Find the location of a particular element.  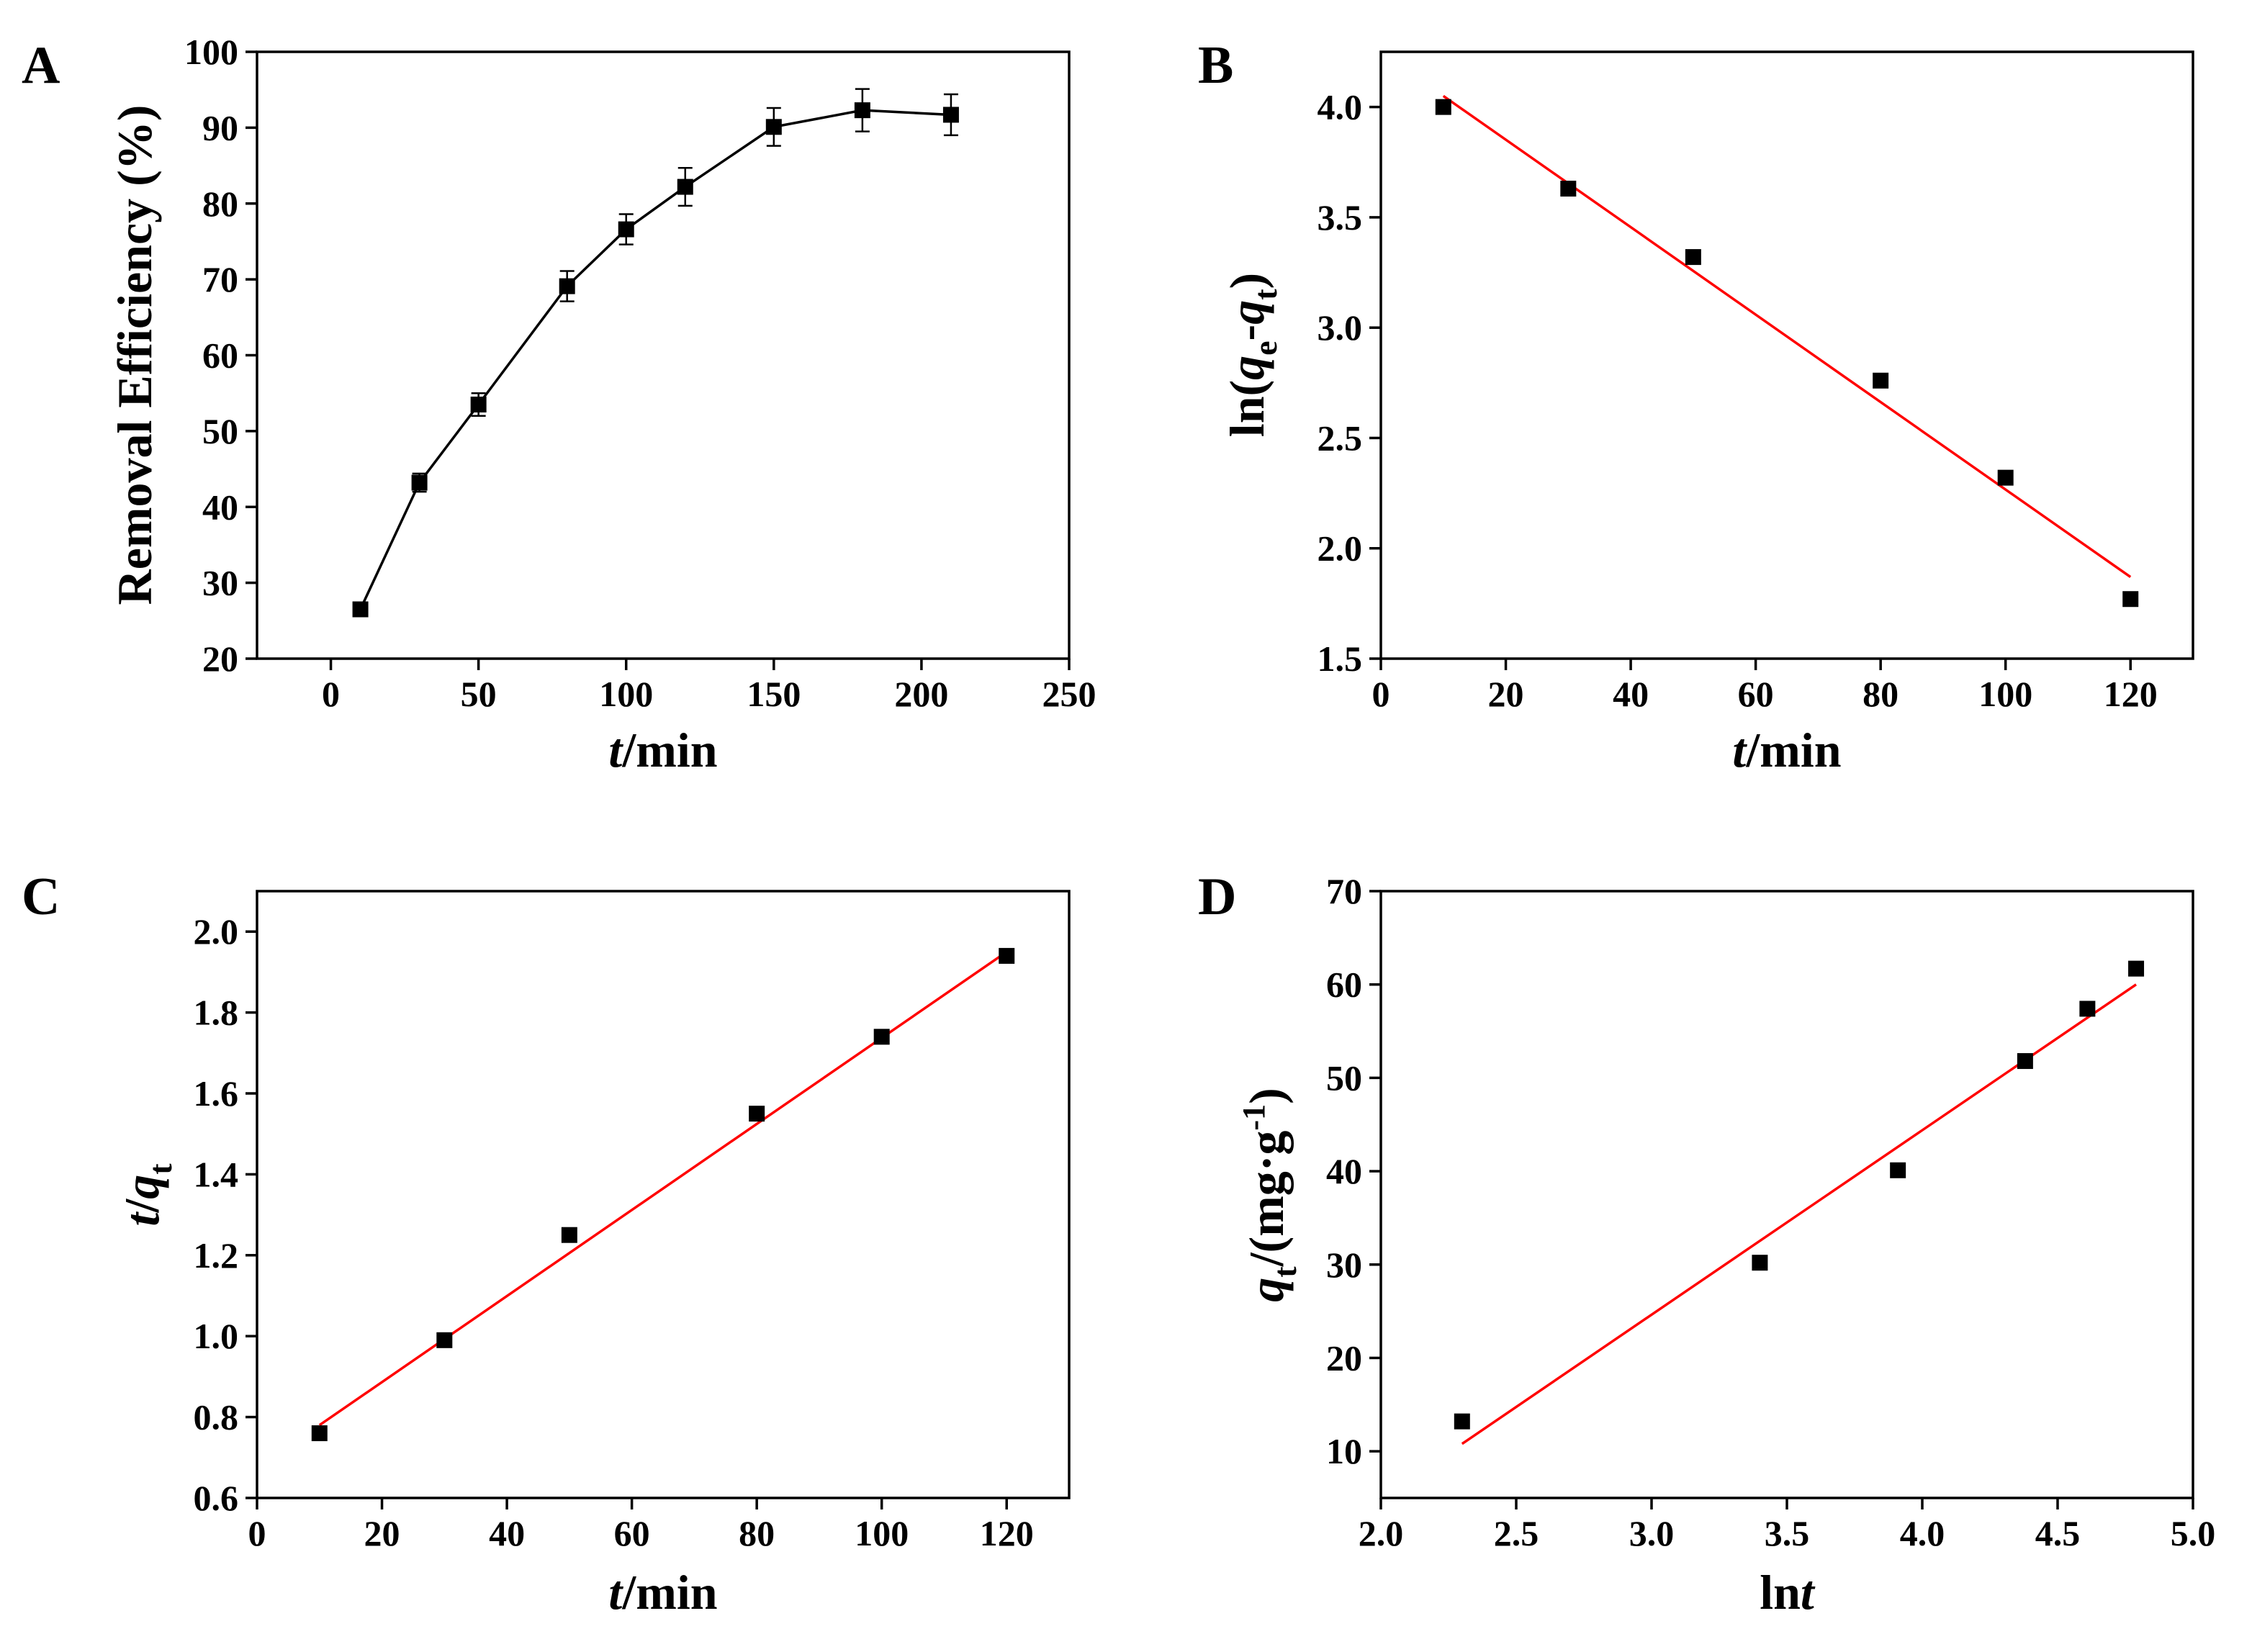

x-tick-label-b: 80 is located at coordinates (1881, 694).